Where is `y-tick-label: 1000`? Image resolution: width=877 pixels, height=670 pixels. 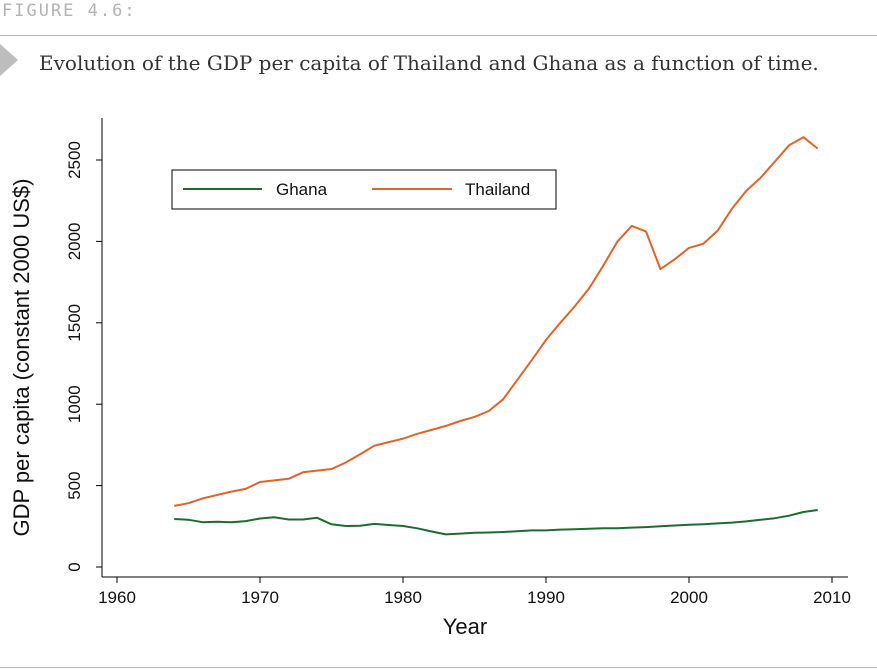
y-tick-label: 1000 is located at coordinates (74, 404).